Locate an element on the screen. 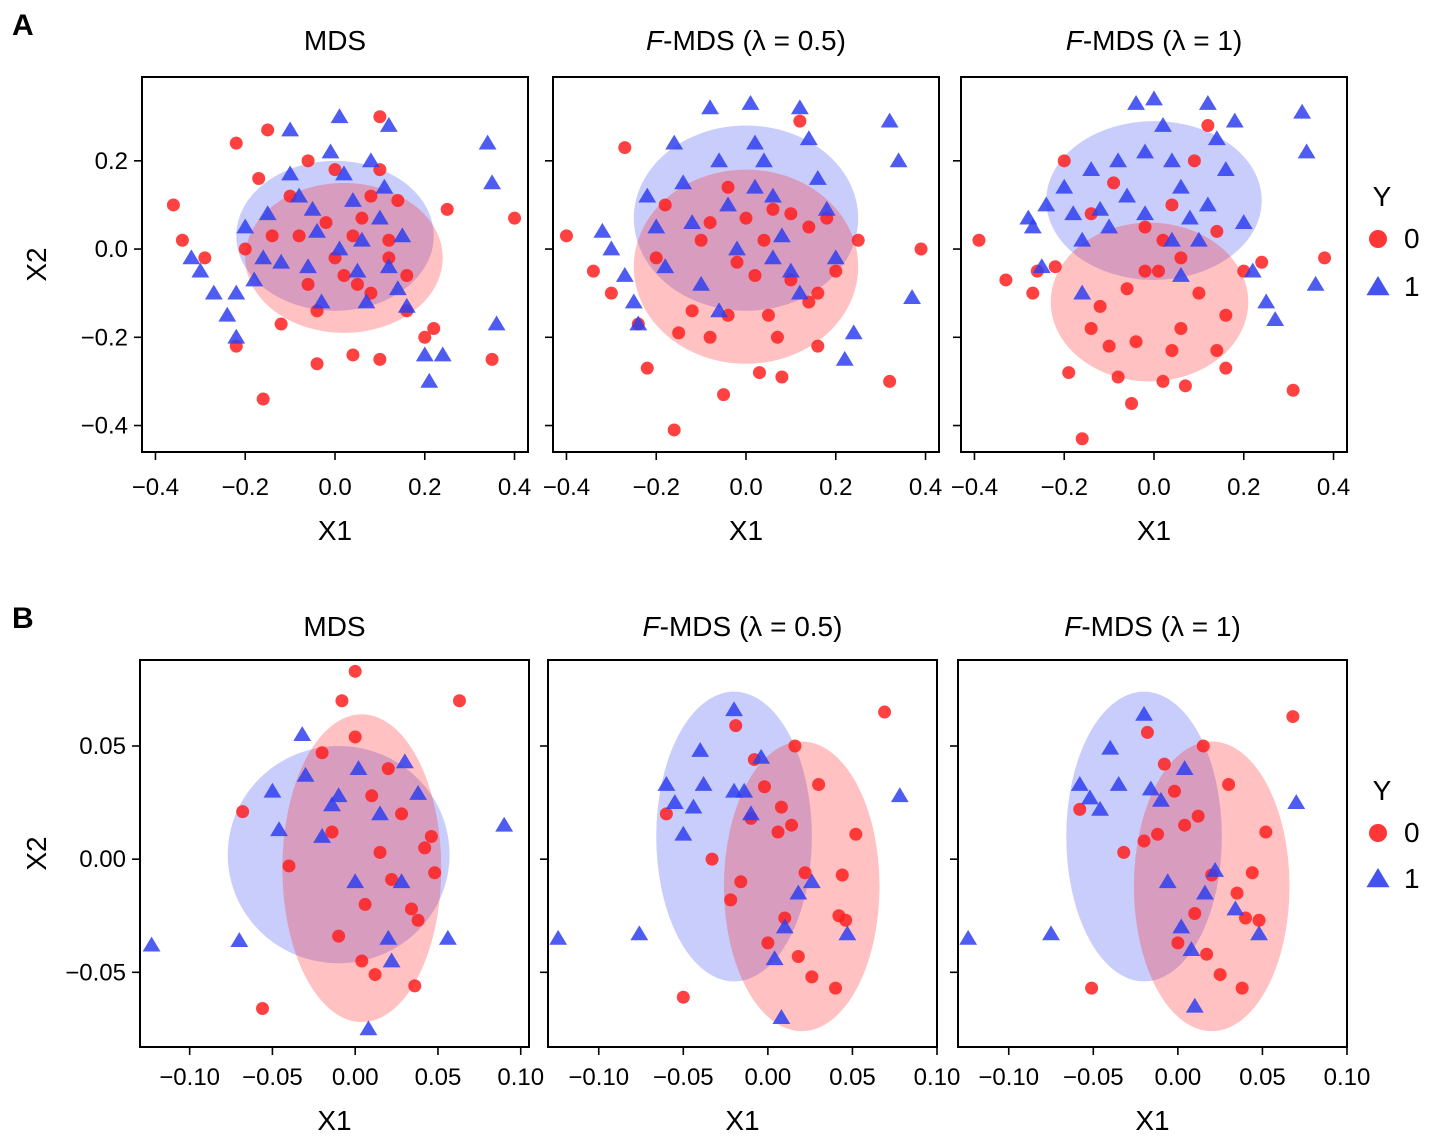  row-label-a: A is located at coordinates (23, 25).